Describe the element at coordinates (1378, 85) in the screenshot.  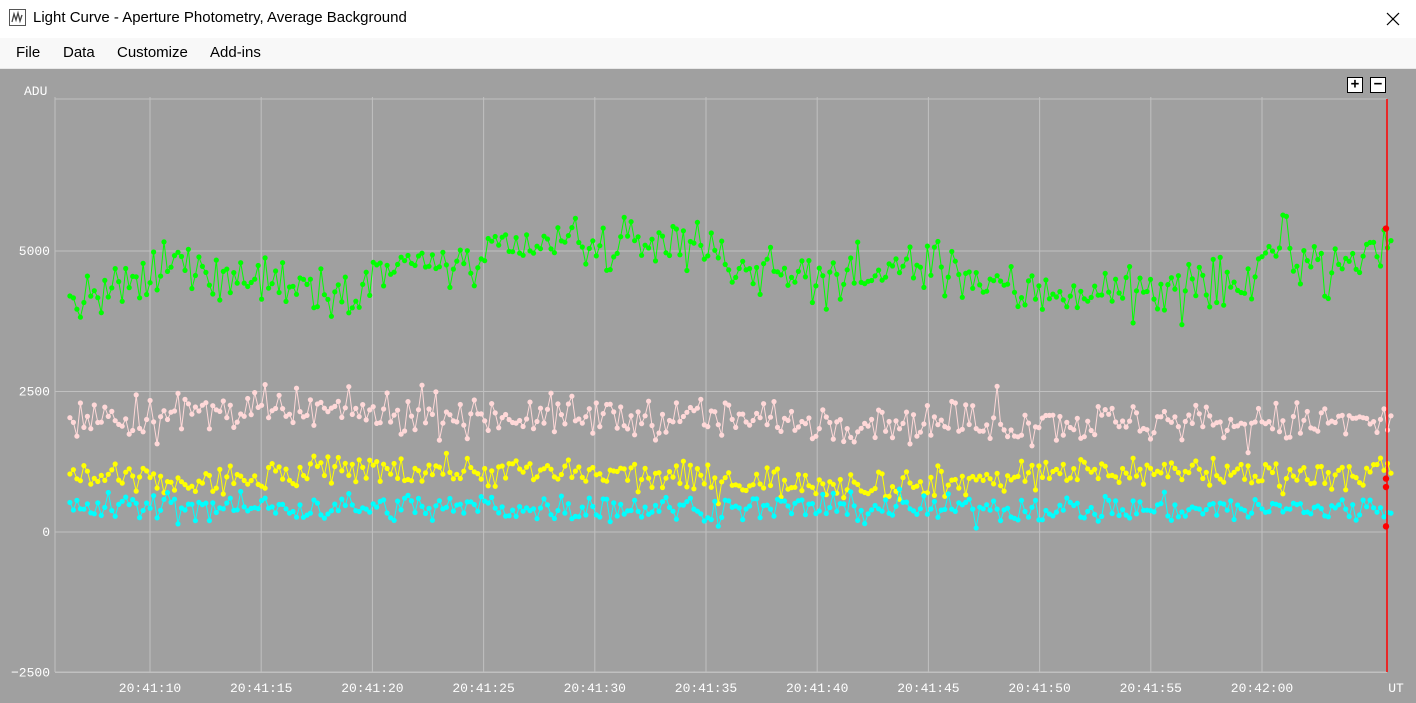
I see `zoom-out-button: −` at that location.